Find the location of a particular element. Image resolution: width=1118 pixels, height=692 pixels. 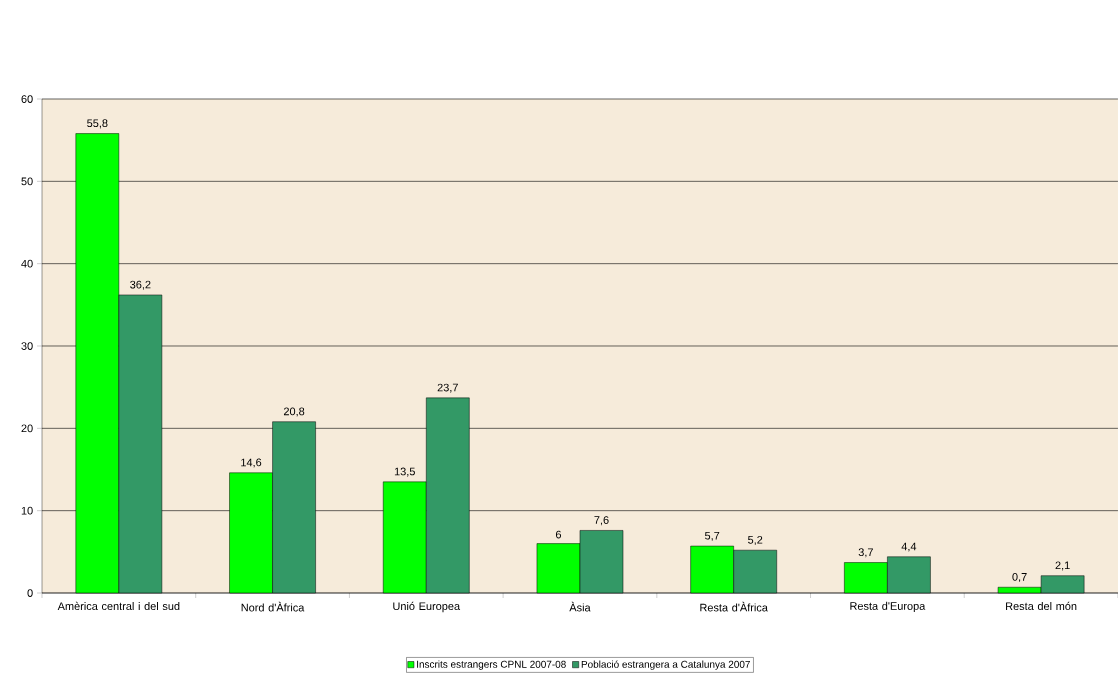

y-tick-label: 50 is located at coordinates (27, 181).